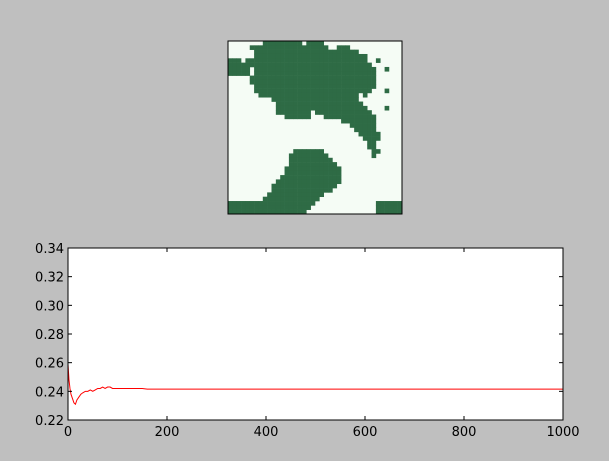 This screenshot has height=461, width=609. I want to click on y-tick-label: 0.32, so click(49, 278).